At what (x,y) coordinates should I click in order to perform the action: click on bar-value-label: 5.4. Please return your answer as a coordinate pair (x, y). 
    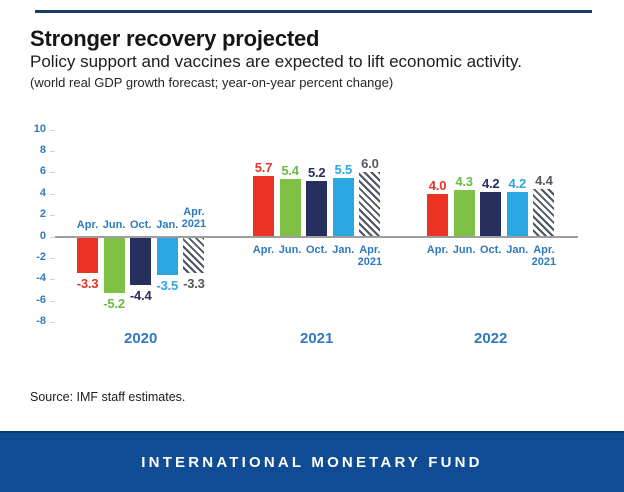
    Looking at the image, I should click on (290, 170).